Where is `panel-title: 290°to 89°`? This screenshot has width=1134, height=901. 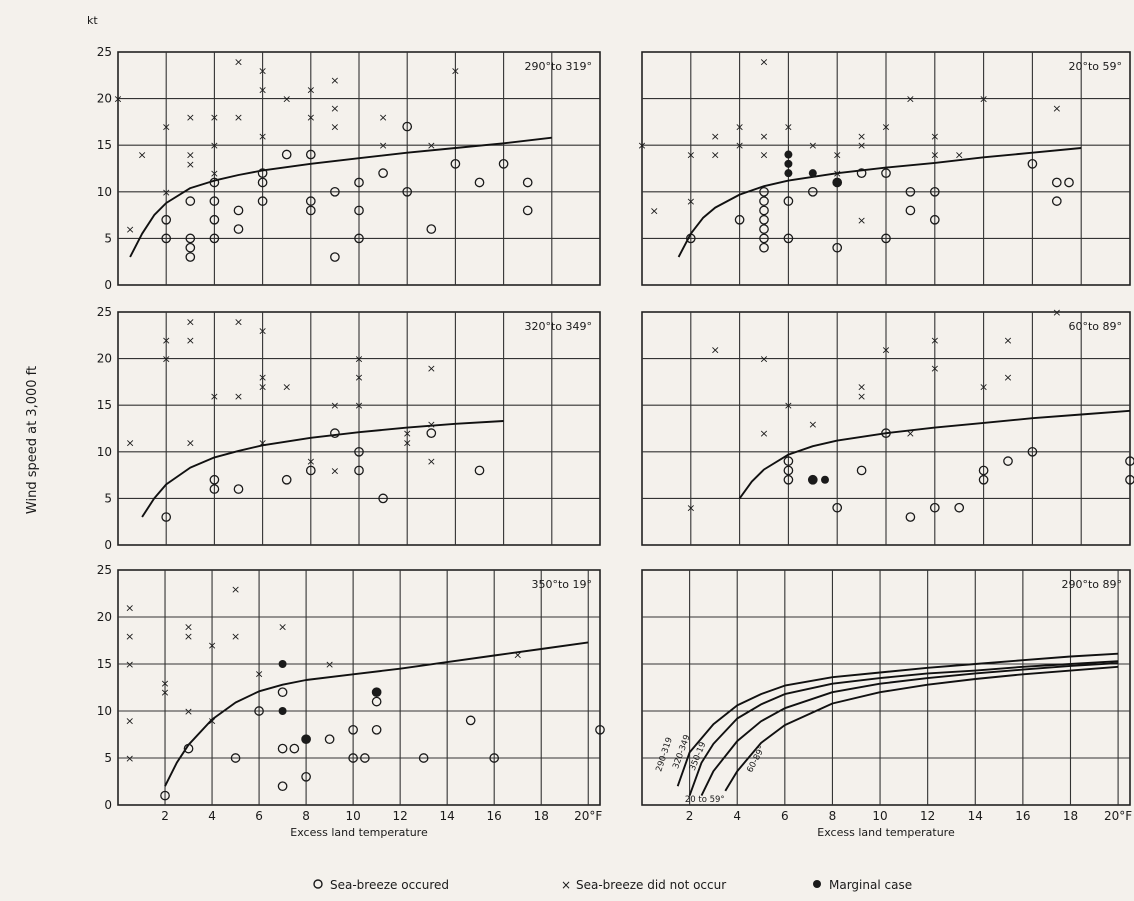 panel-title: 290°to 89° is located at coordinates (1091, 584).